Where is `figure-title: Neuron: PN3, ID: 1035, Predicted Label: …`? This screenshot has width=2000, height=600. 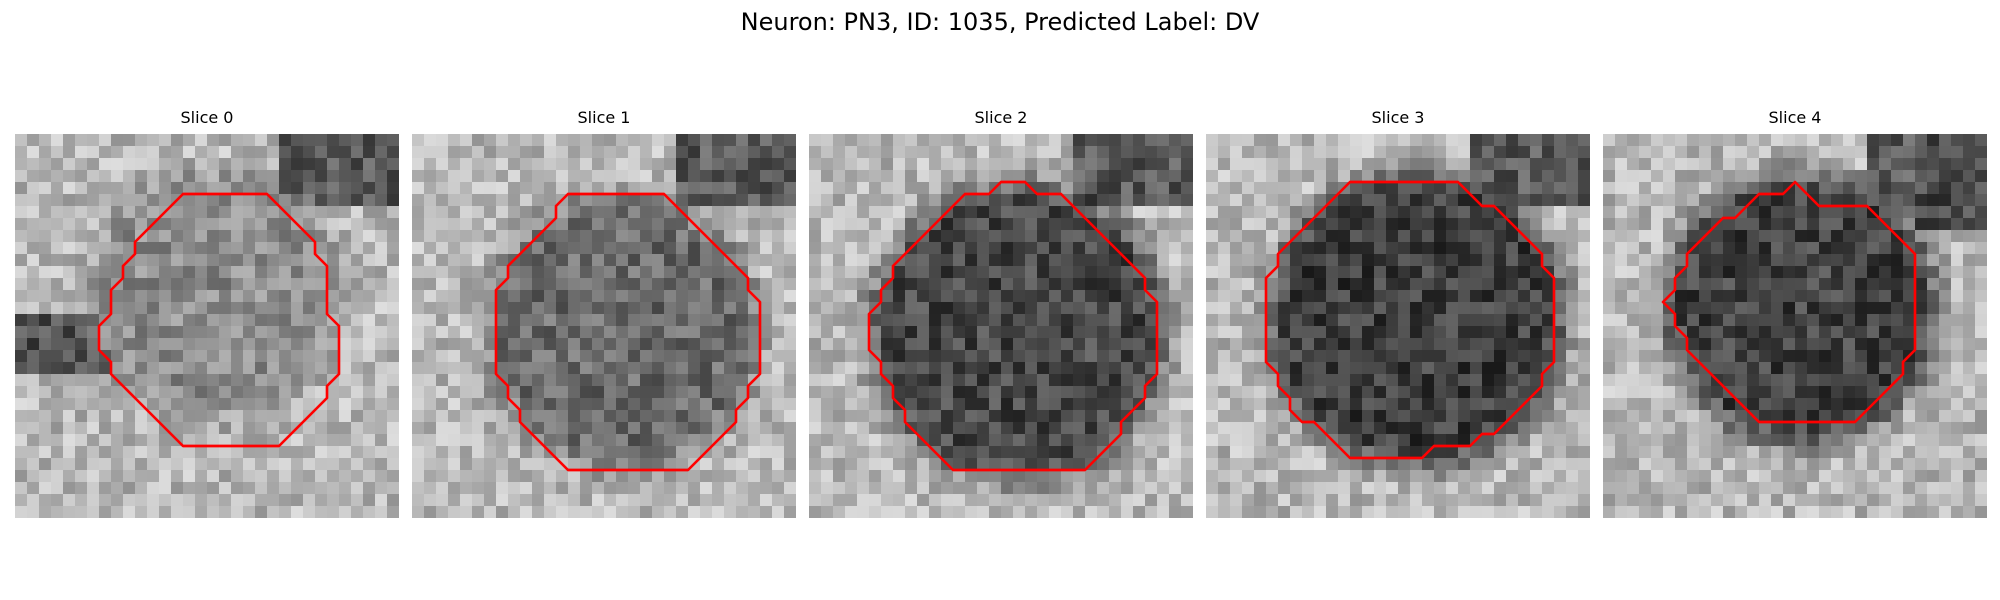
figure-title: Neuron: PN3, ID: 1035, Predicted Label: … is located at coordinates (1000, 22).